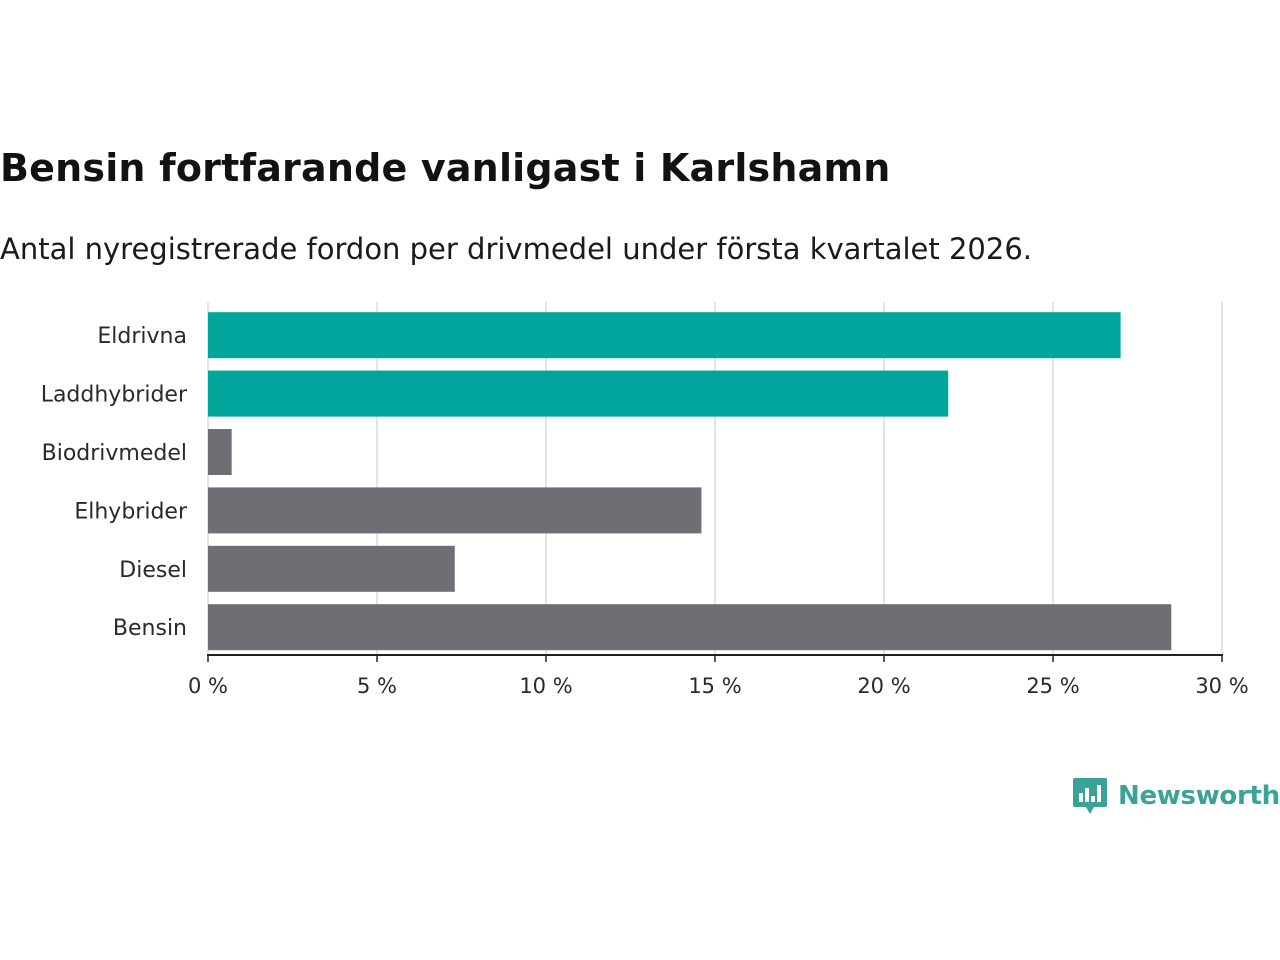  What do you see at coordinates (331, 568) in the screenshot?
I see `bar-diesel` at bounding box center [331, 568].